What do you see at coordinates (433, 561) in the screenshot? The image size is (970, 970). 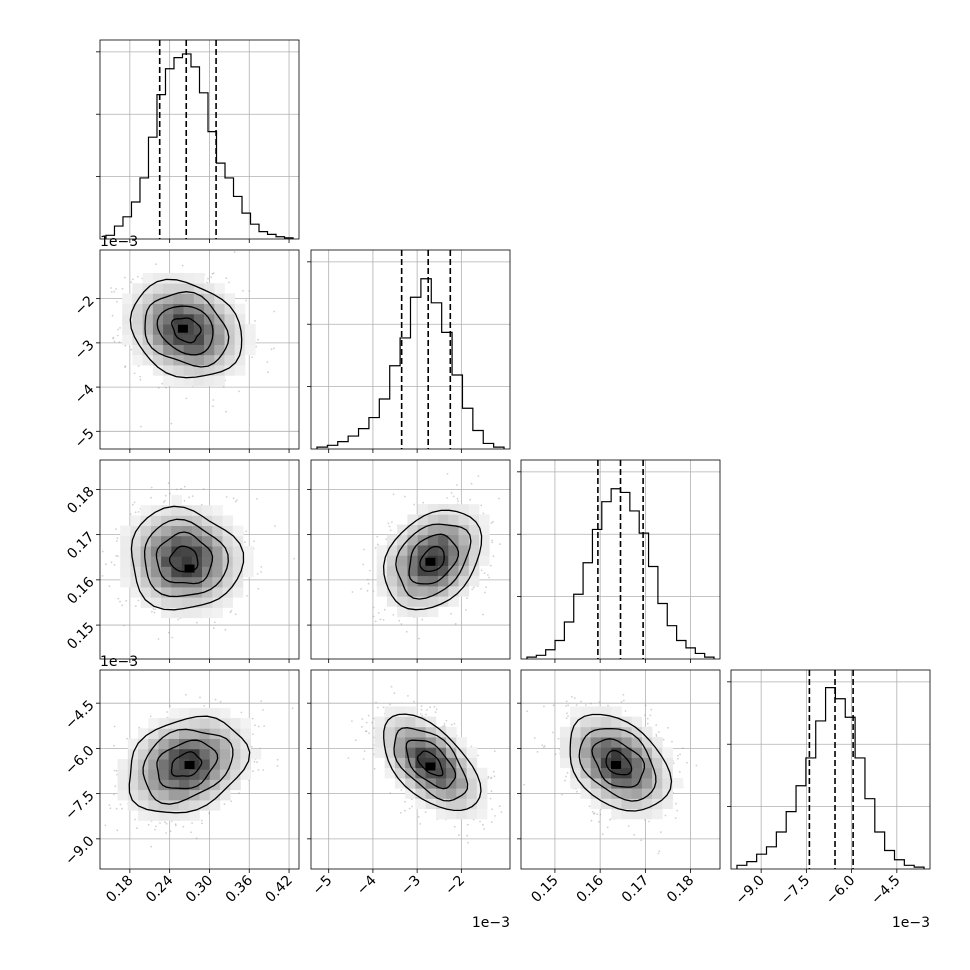 I see `density-bins` at bounding box center [433, 561].